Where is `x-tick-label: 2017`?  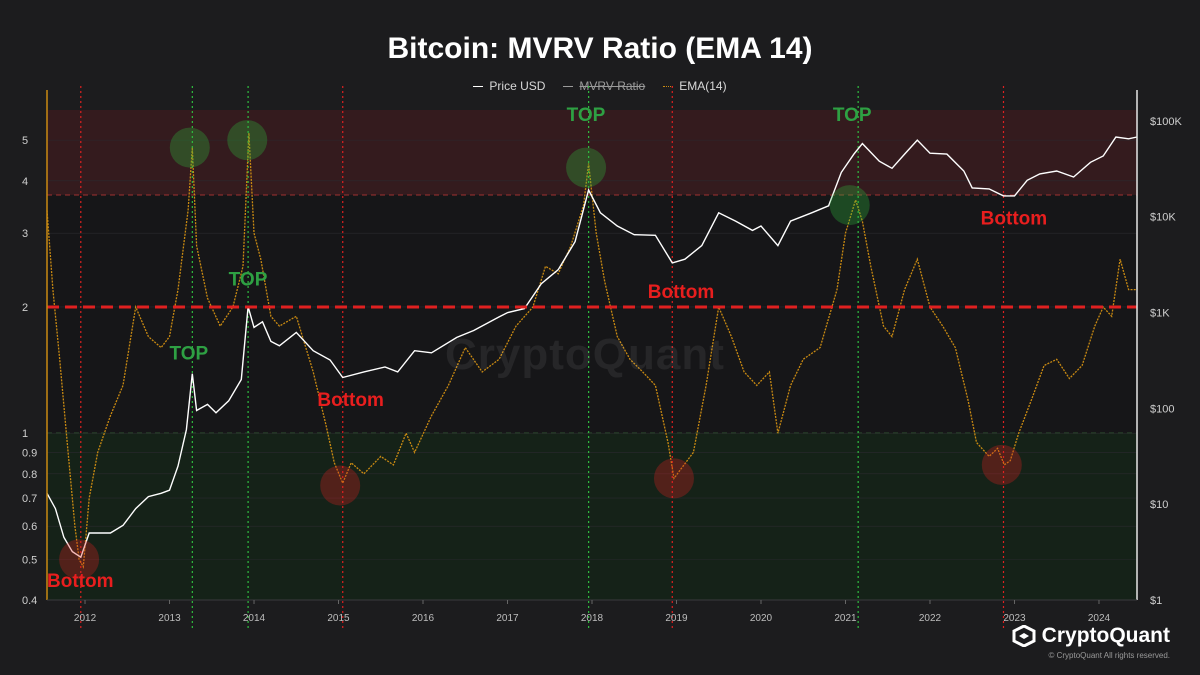
x-tick-label: 2017 is located at coordinates (507, 618).